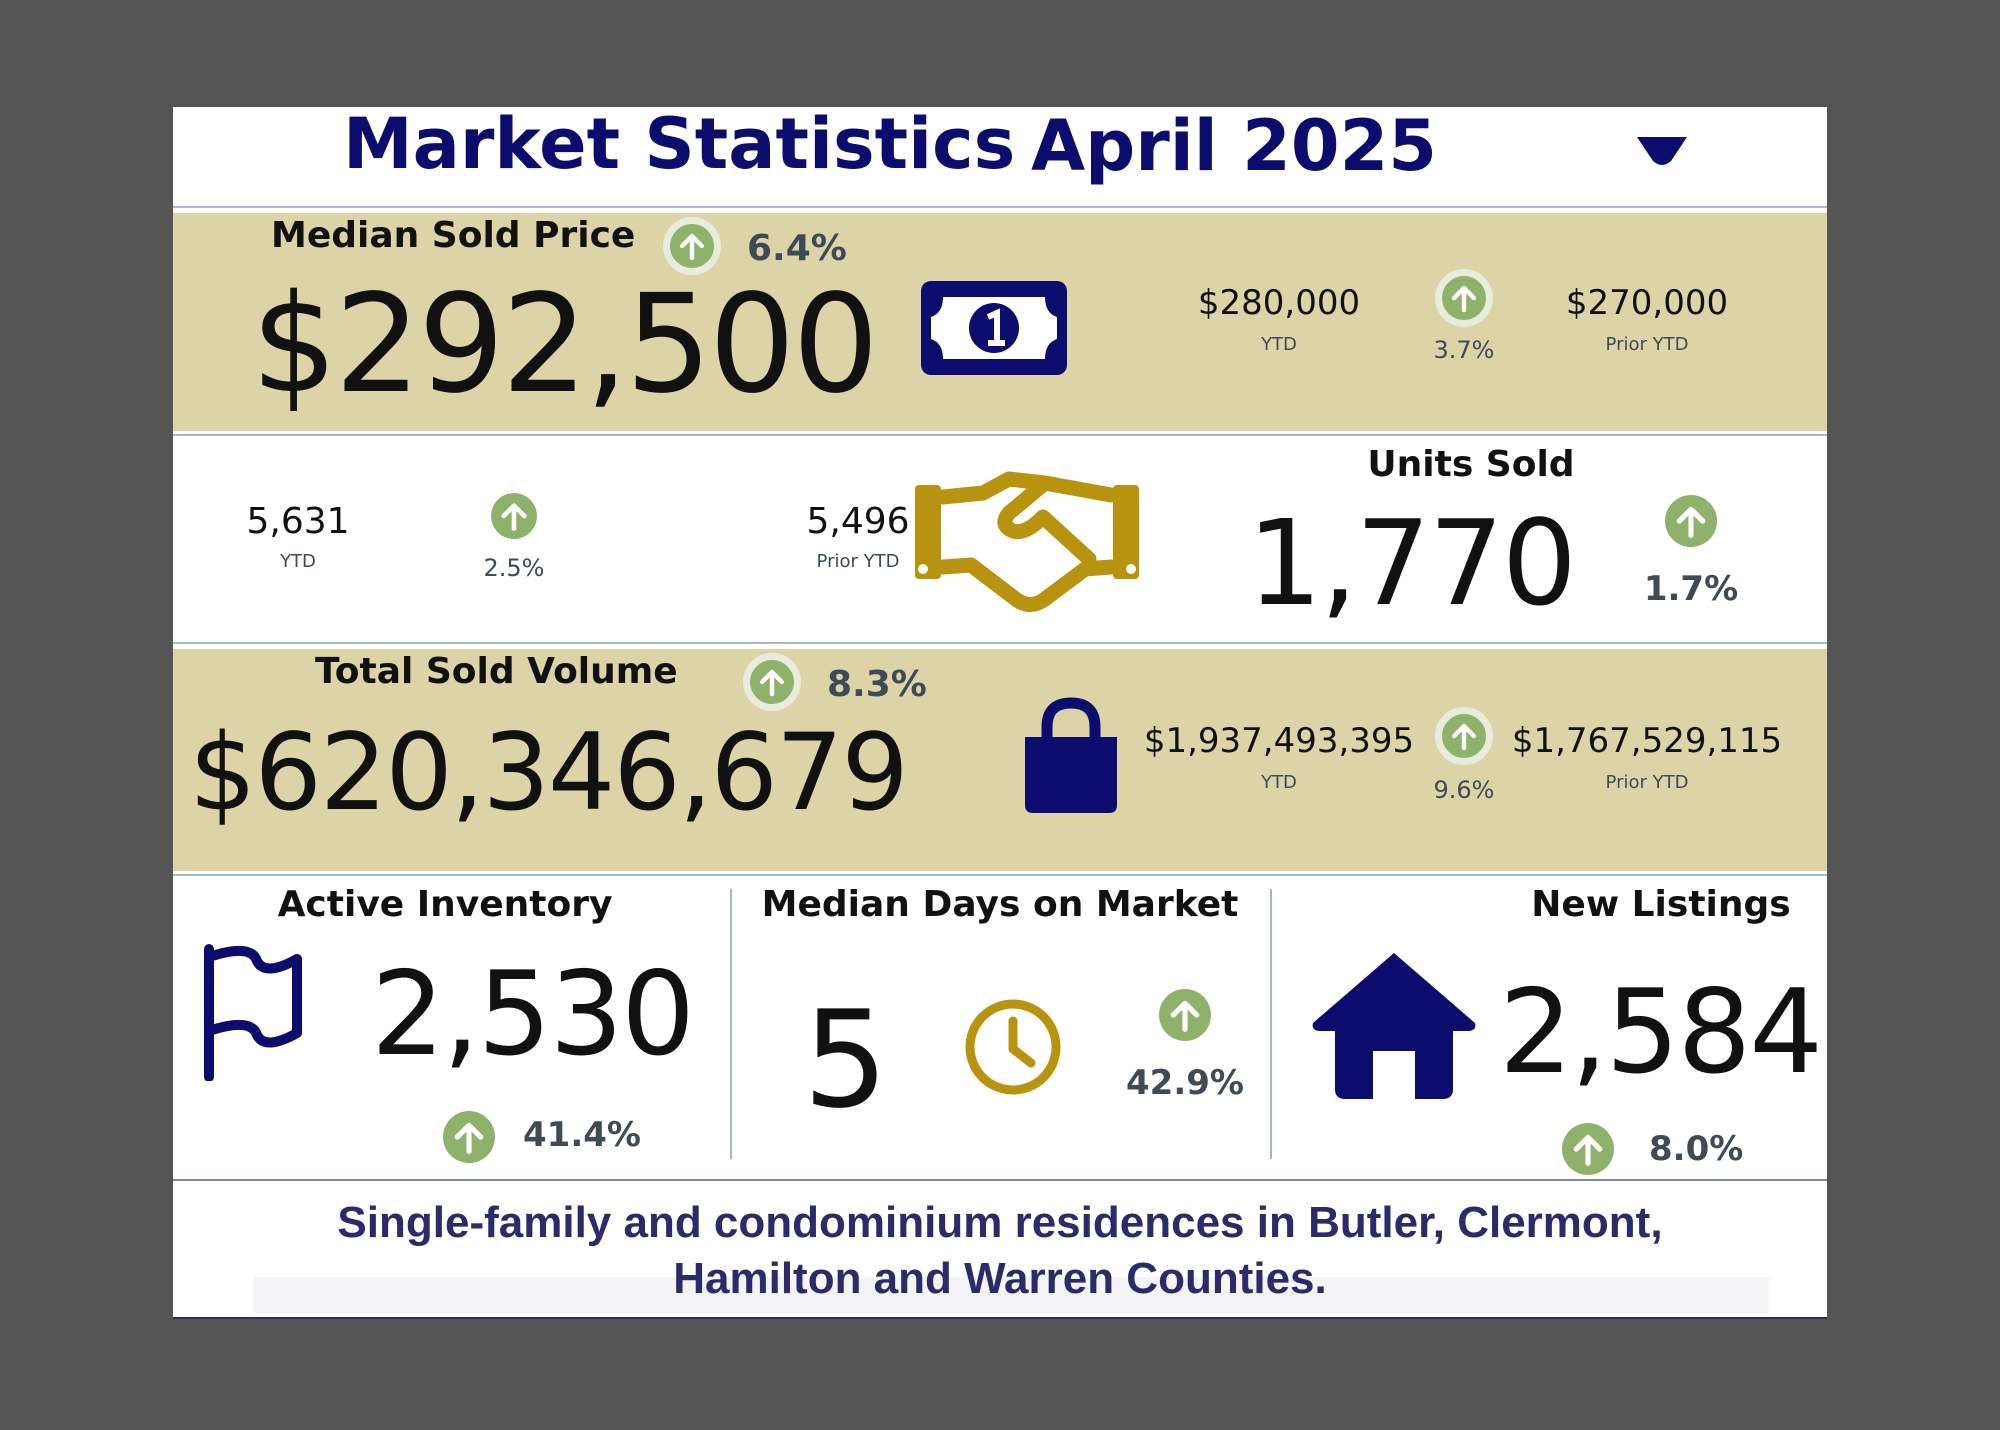  I want to click on period-select-value: April 2025, so click(1234, 147).